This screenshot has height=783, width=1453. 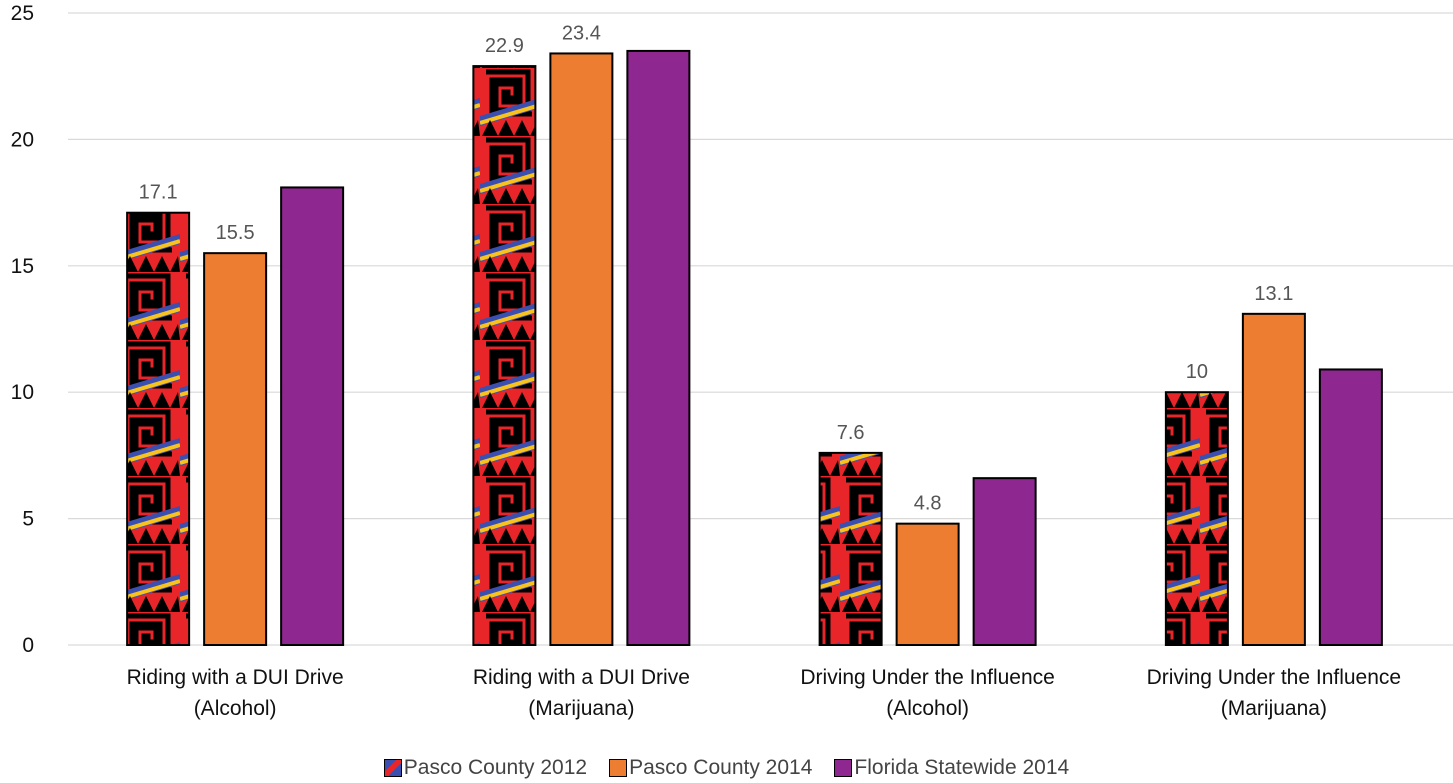 I want to click on legend-item-florida-2014: Florida Statewide 2014, so click(x=951, y=768).